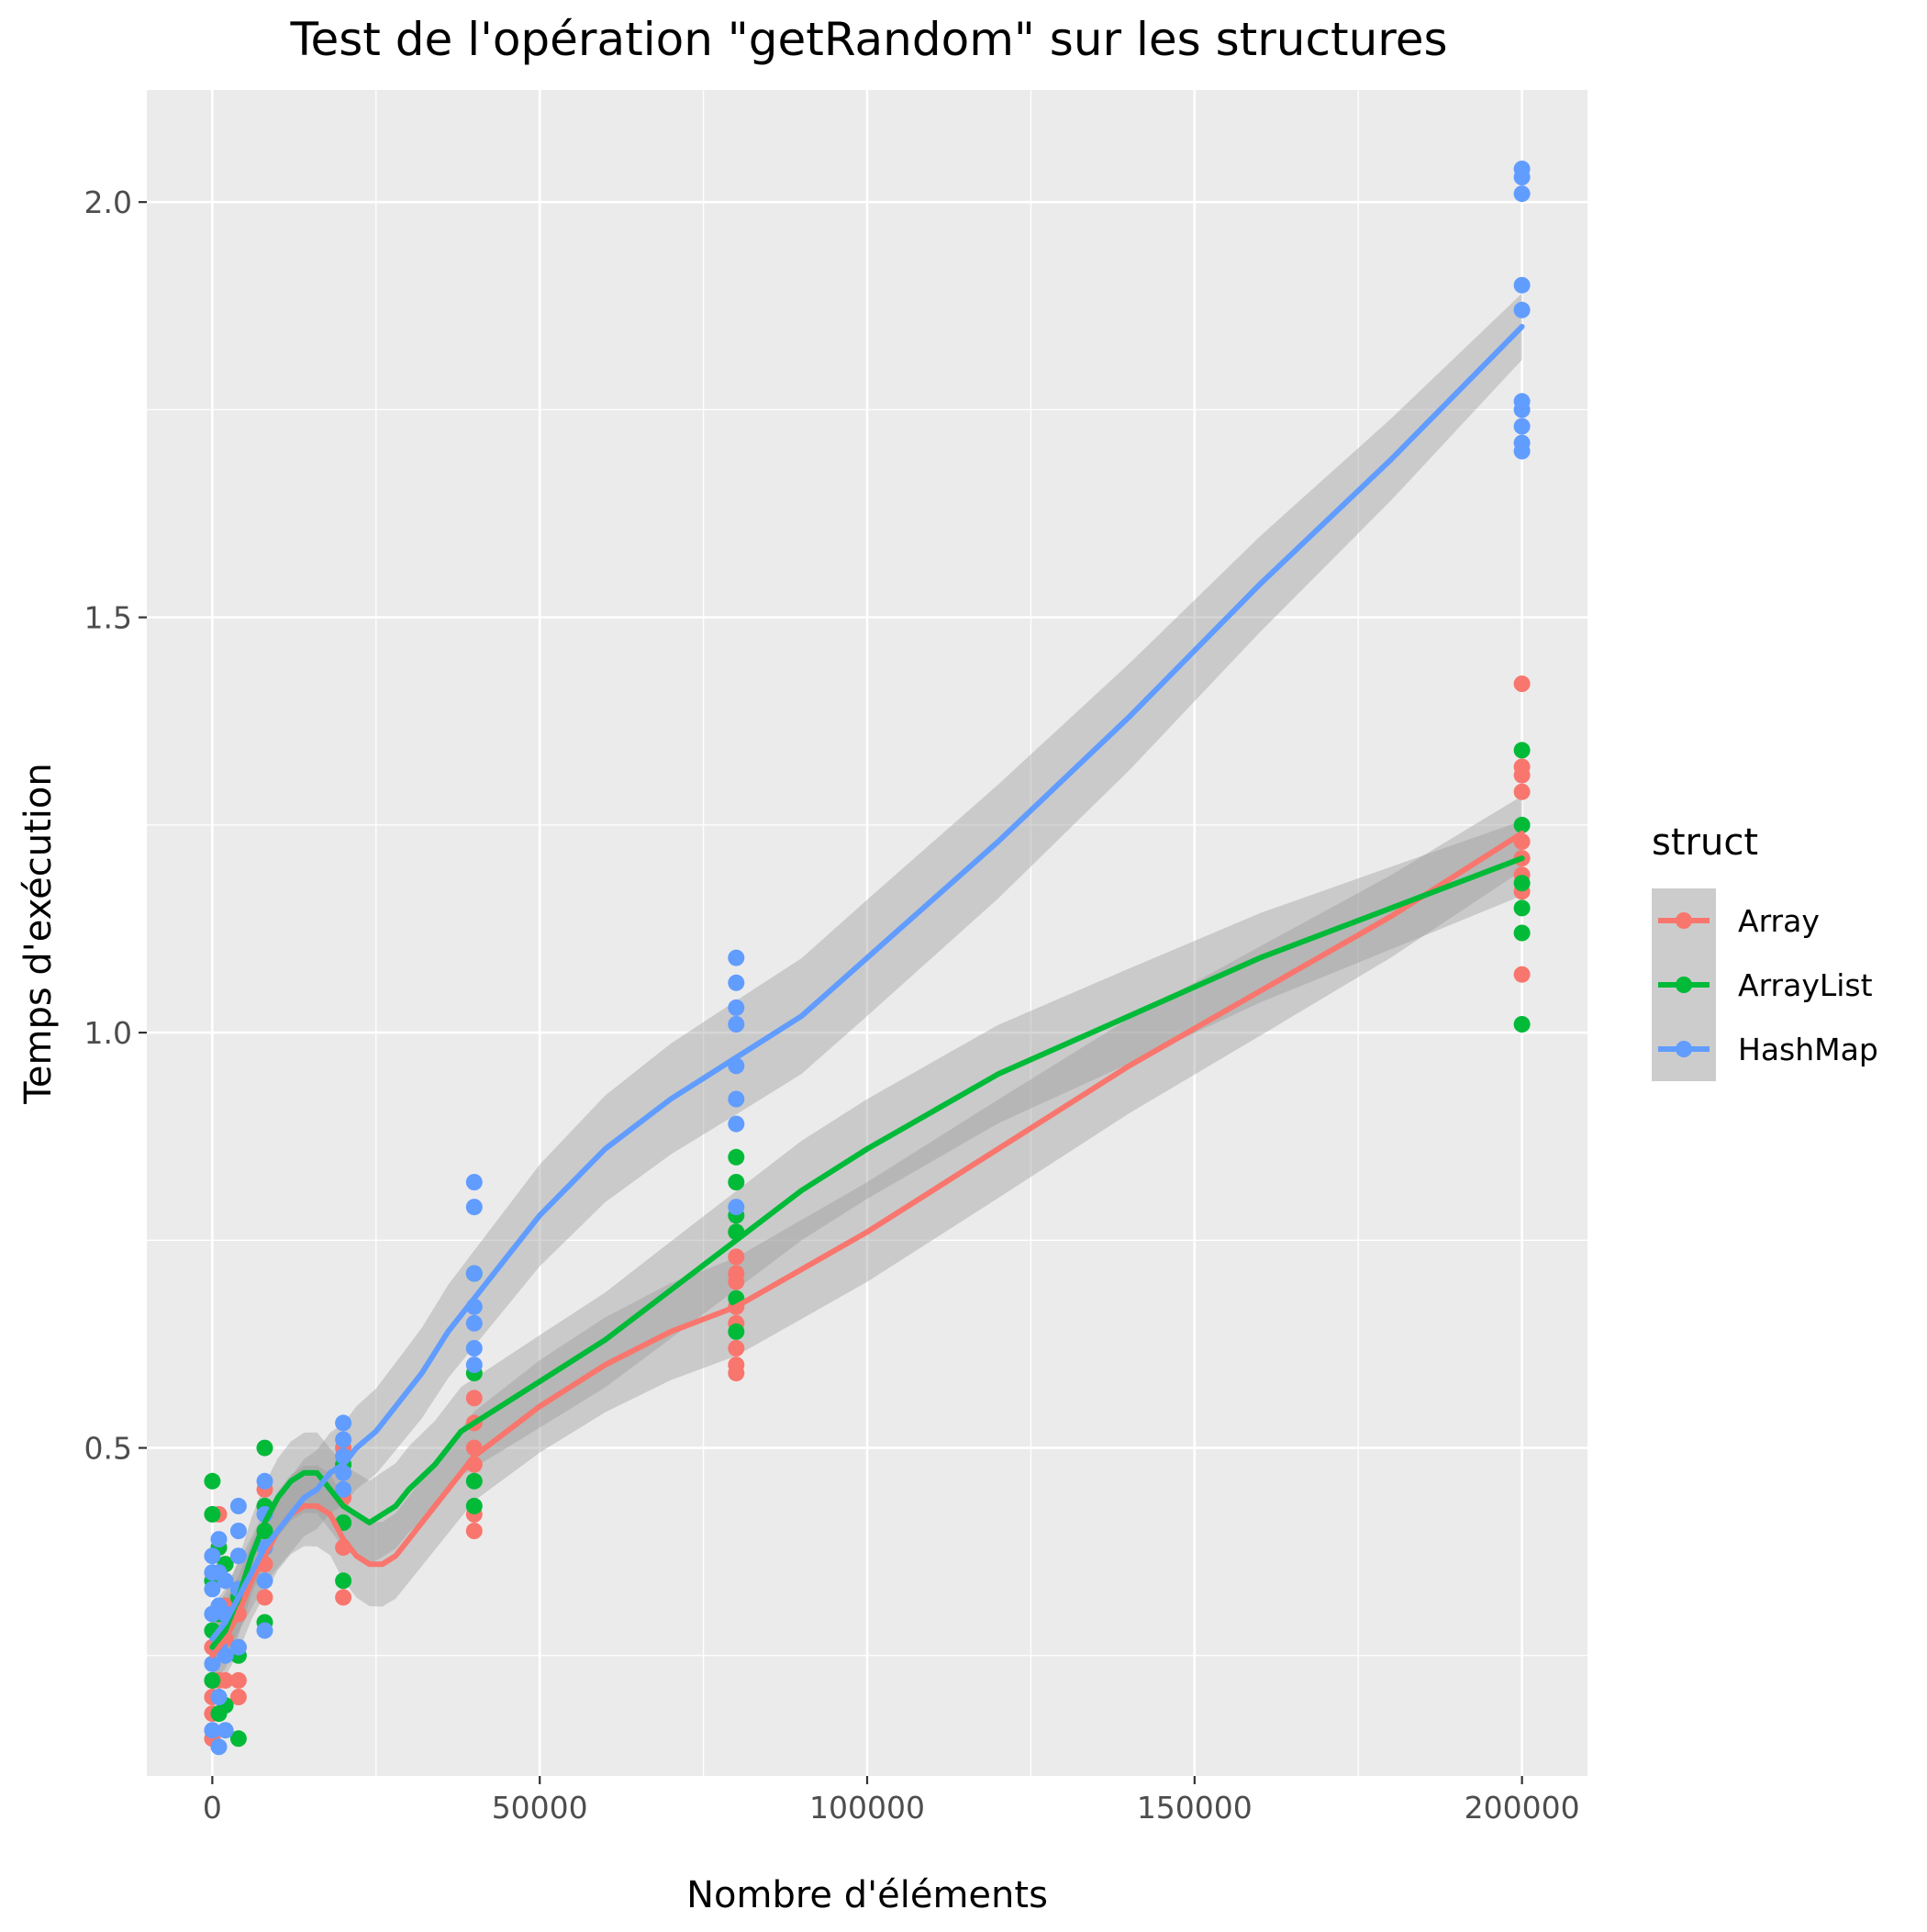 This screenshot has width=1927, height=1932. I want to click on x-tick-label: 50000, so click(540, 1808).